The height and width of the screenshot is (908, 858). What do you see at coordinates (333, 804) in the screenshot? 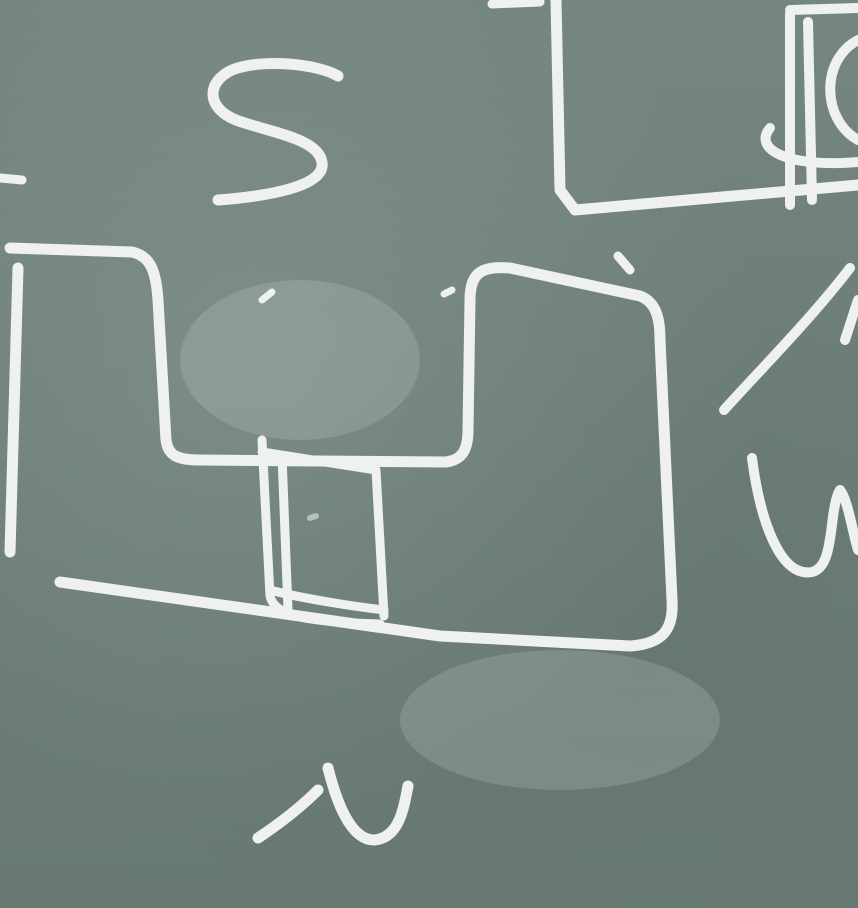
I see `chalk-letter-n` at bounding box center [333, 804].